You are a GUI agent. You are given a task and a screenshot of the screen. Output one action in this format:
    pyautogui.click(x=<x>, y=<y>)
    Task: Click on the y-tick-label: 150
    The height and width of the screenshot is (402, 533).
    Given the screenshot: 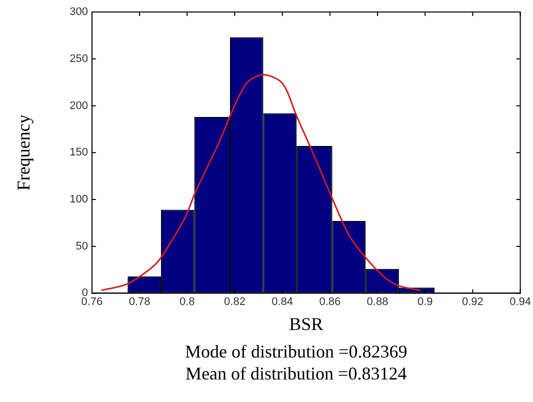 What is the action you would take?
    pyautogui.click(x=79, y=152)
    